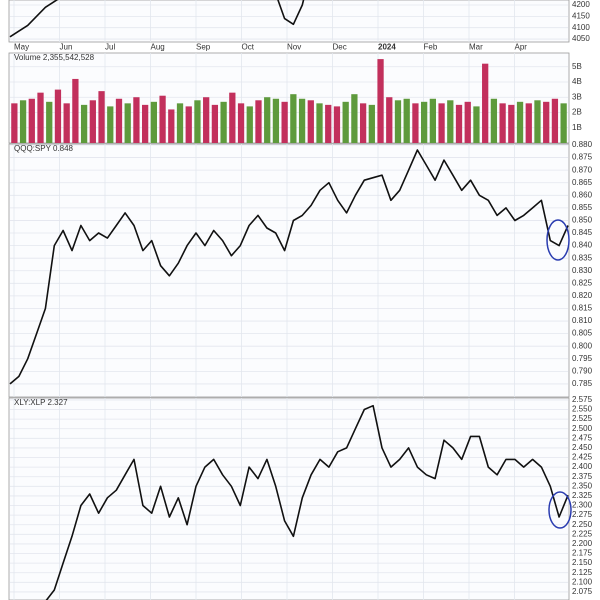 The width and height of the screenshot is (600, 600). I want to click on y-tick-label: 4050, so click(581, 38).